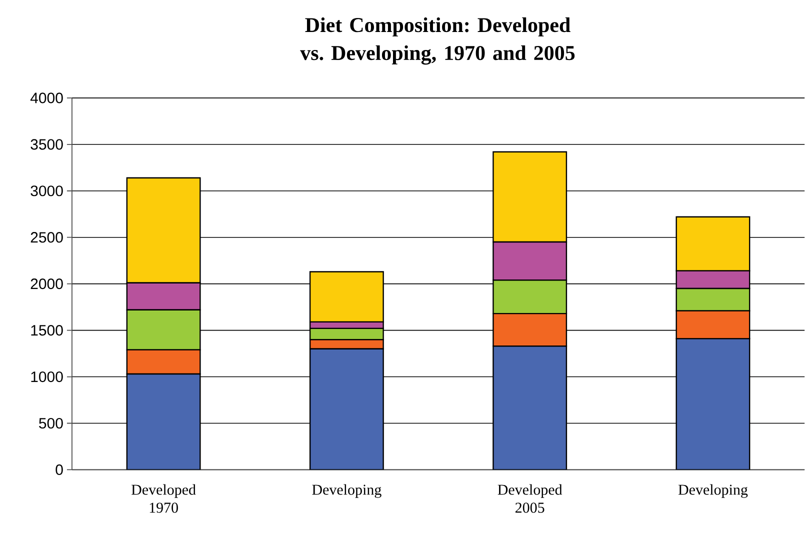 The image size is (805, 539). What do you see at coordinates (46, 144) in the screenshot?
I see `y-tick-label: 3500` at bounding box center [46, 144].